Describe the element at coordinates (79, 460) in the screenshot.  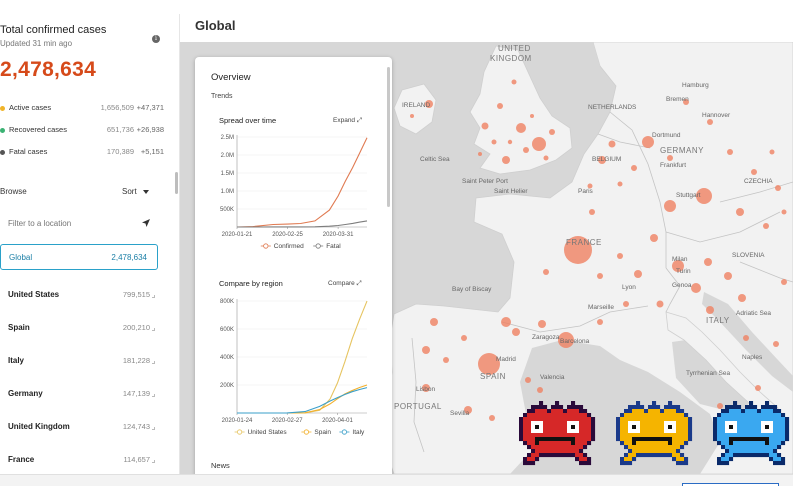
I see `location-item-france: France 114,657` at that location.